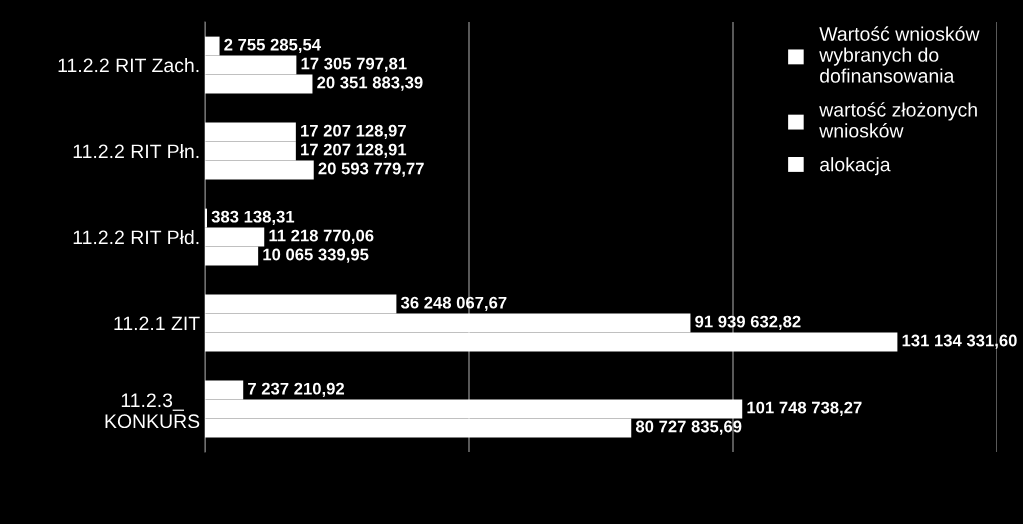 The height and width of the screenshot is (524, 1023). I want to click on data-label: 7 237 210,92, so click(296, 389).